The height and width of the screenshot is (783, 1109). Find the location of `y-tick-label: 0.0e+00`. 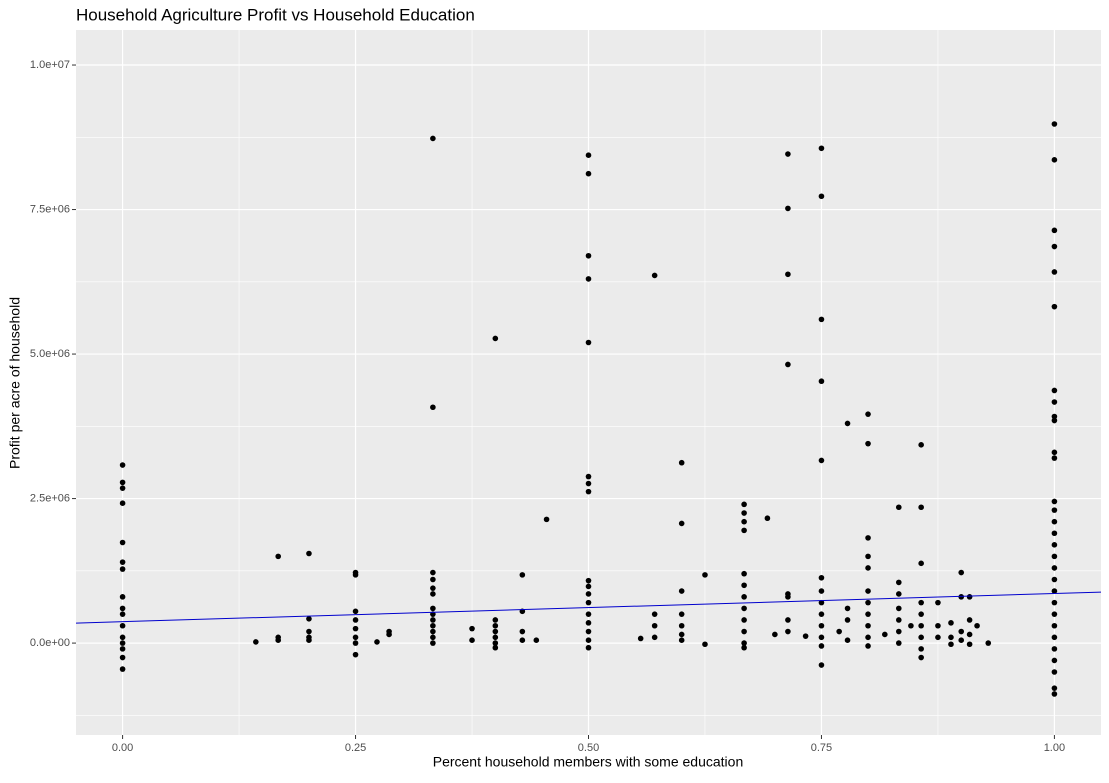

y-tick-label: 0.0e+00 is located at coordinates (50, 643).